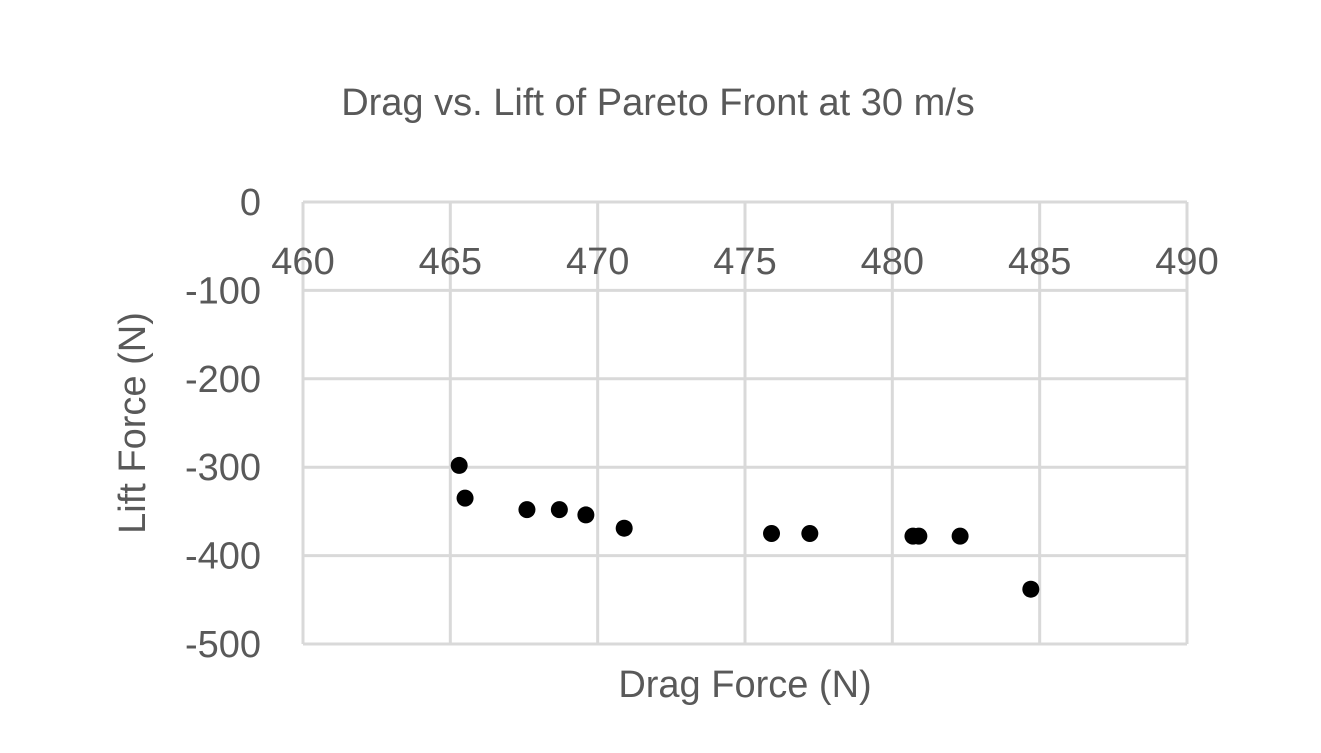  What do you see at coordinates (223, 645) in the screenshot?
I see `y-tick-label: -500` at bounding box center [223, 645].